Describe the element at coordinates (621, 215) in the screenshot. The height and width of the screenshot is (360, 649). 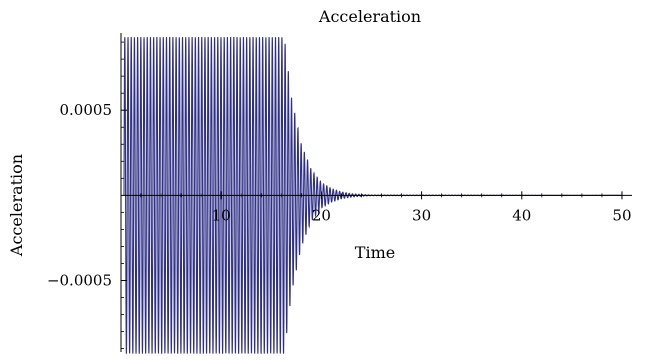
I see `x-tick-label: 50` at that location.